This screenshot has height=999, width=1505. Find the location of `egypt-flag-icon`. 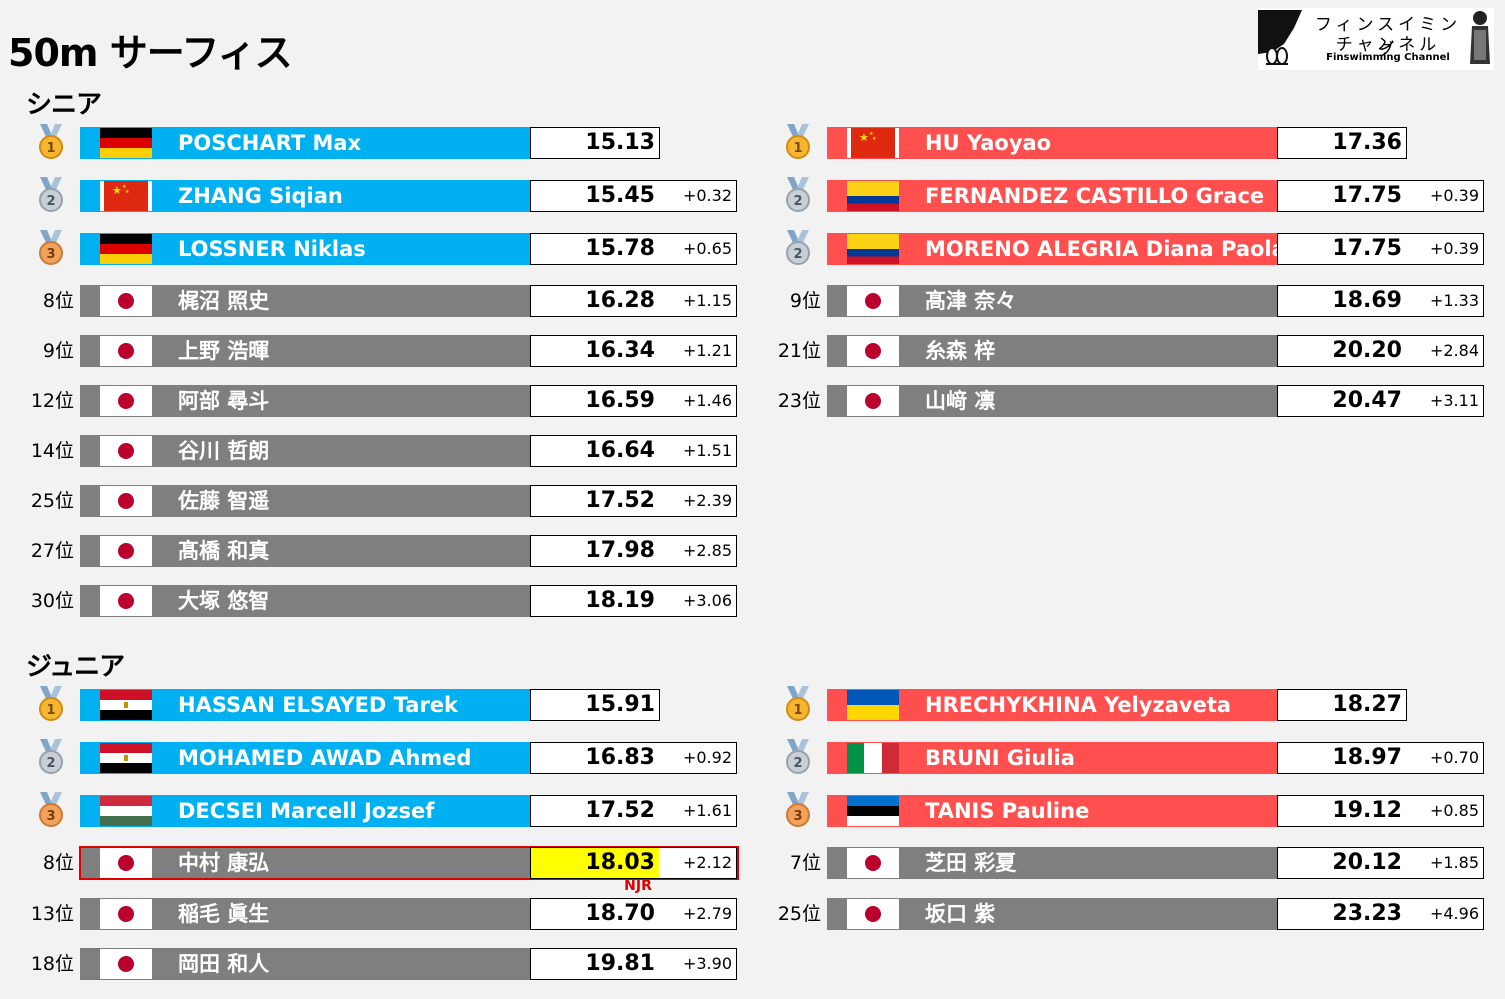

egypt-flag-icon is located at coordinates (126, 758).